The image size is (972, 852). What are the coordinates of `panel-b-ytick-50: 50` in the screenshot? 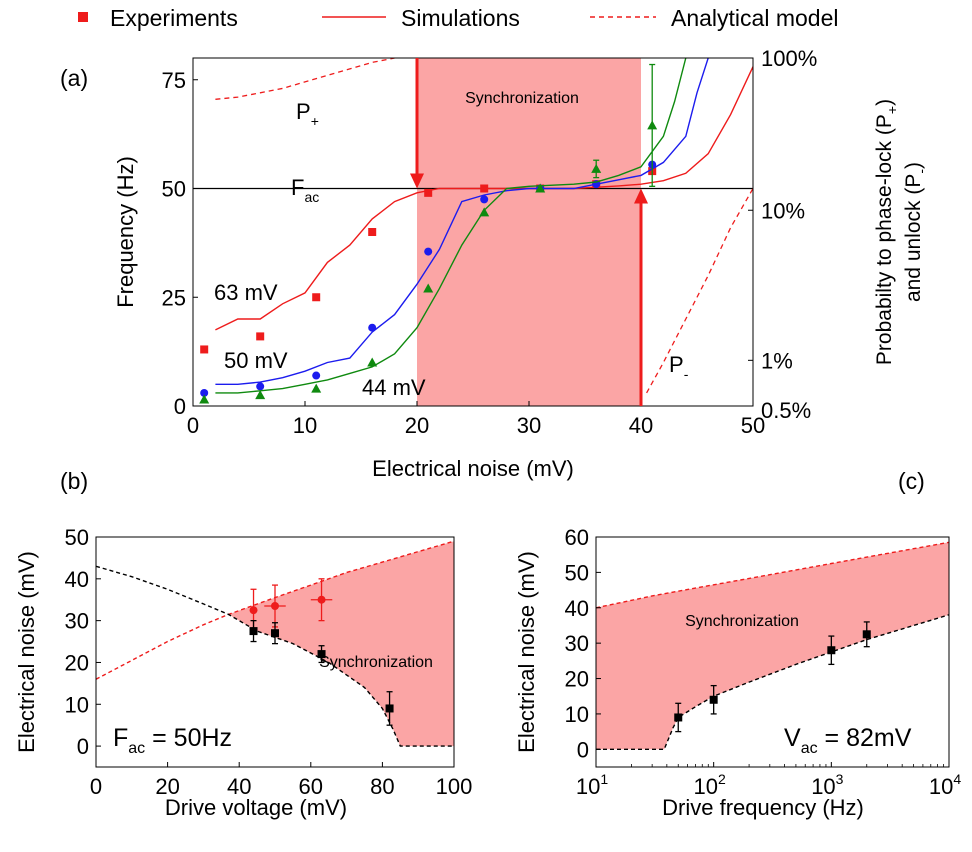 It's located at (77, 537).